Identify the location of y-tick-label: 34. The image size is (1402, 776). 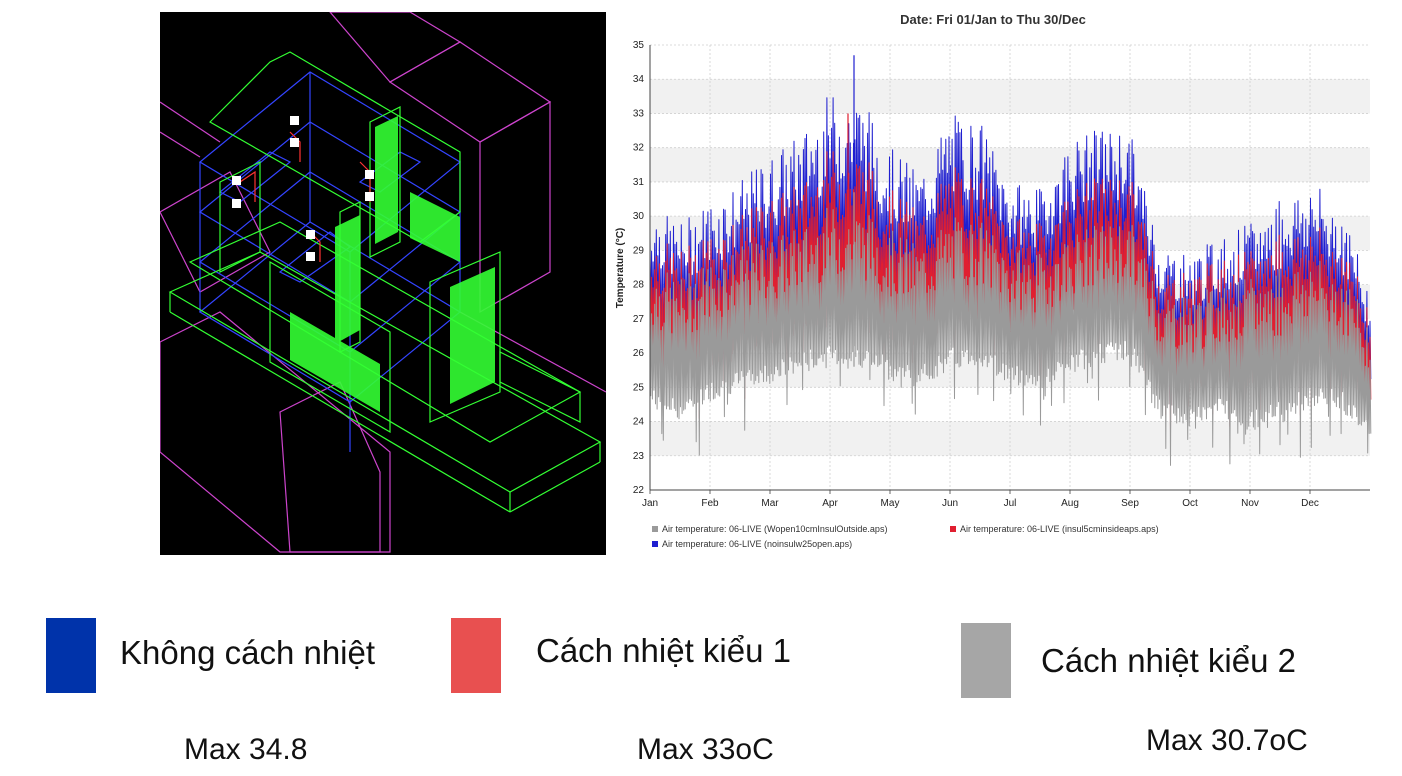
(639, 79).